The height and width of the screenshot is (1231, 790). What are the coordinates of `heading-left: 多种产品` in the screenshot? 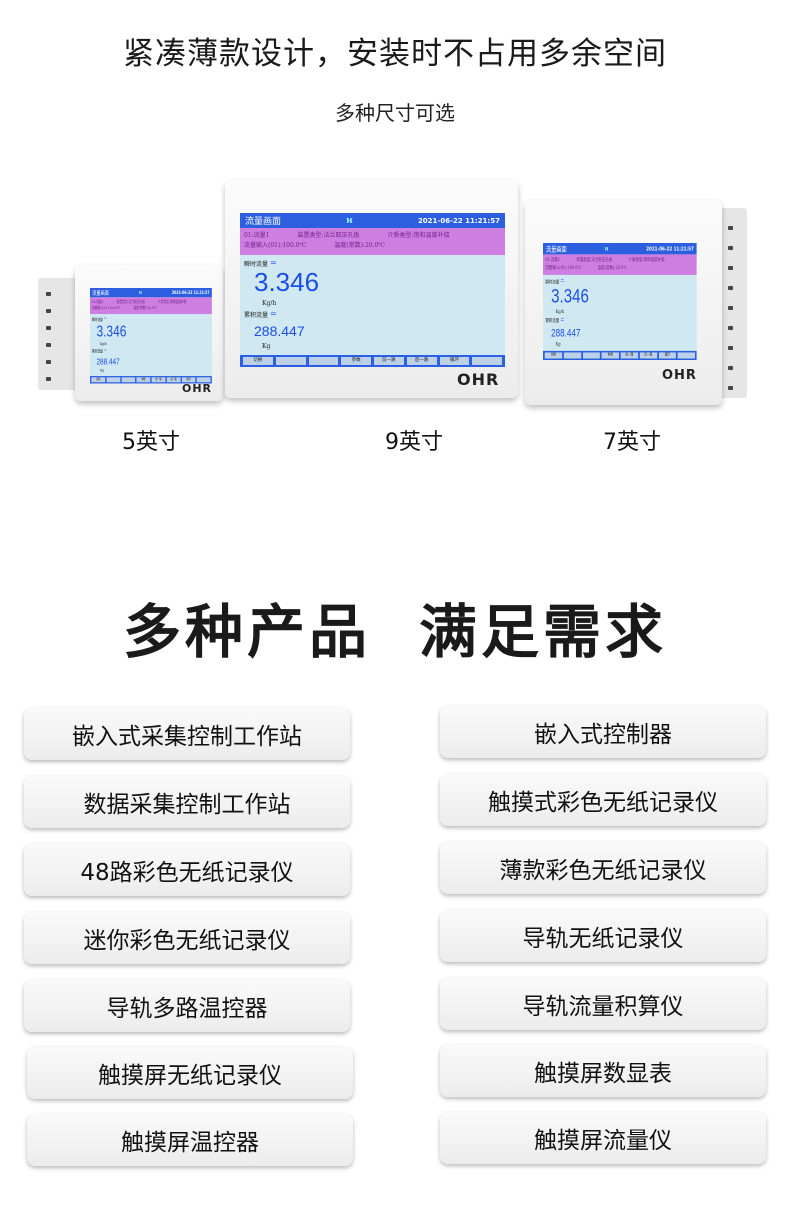 It's located at (246, 632).